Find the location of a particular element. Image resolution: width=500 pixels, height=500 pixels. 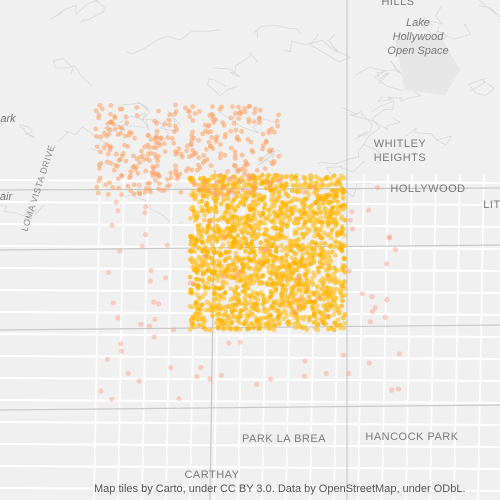

place-label: HANCOCK PARK is located at coordinates (411, 437).